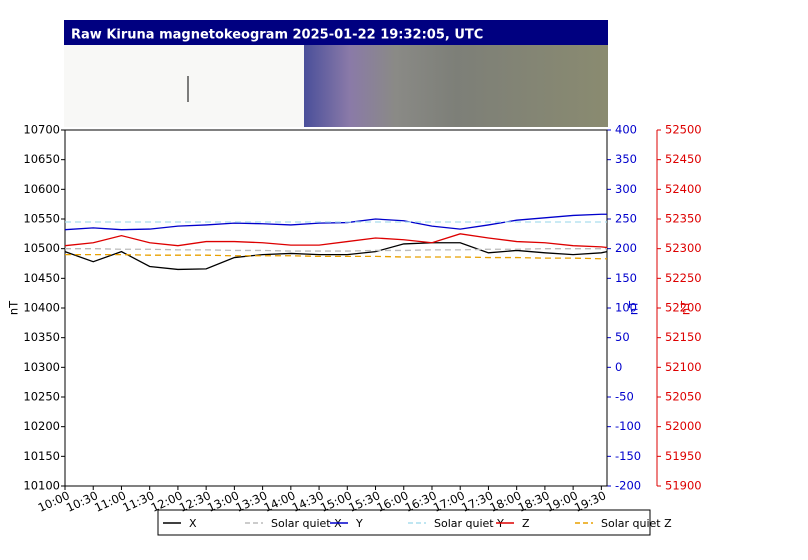 This screenshot has width=808, height=560. I want to click on legend-label: Z, so click(526, 523).